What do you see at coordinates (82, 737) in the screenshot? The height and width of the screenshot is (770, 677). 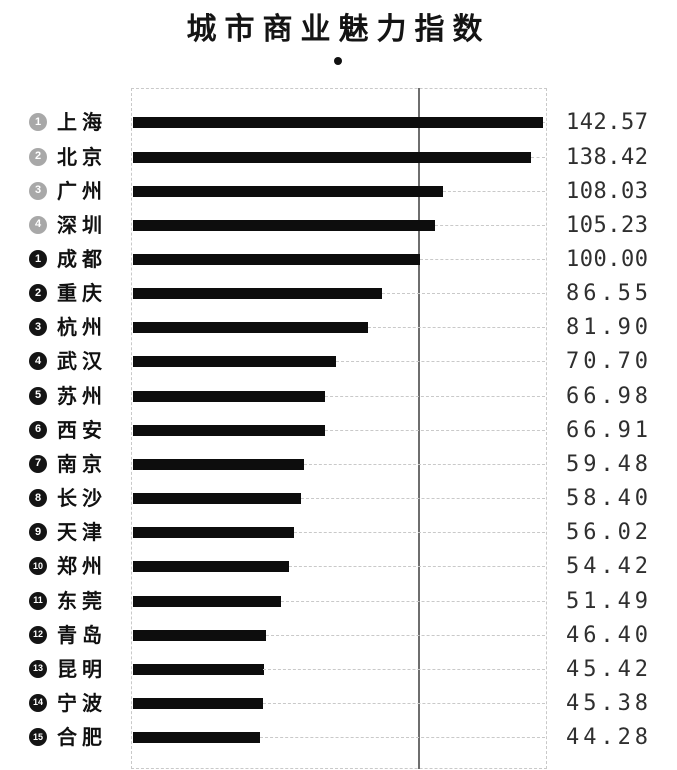 I see `city-label: 合肥` at bounding box center [82, 737].